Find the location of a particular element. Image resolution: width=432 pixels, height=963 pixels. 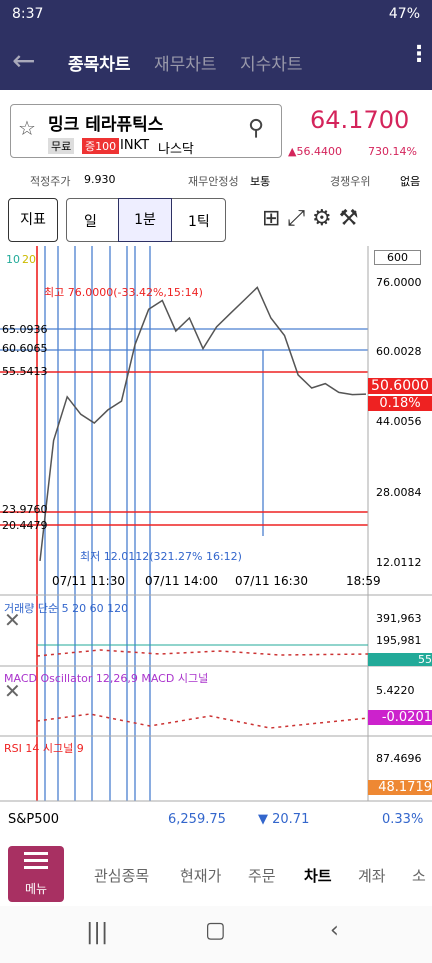

x-tick-label: 07/11 14:00 is located at coordinates (181, 581).